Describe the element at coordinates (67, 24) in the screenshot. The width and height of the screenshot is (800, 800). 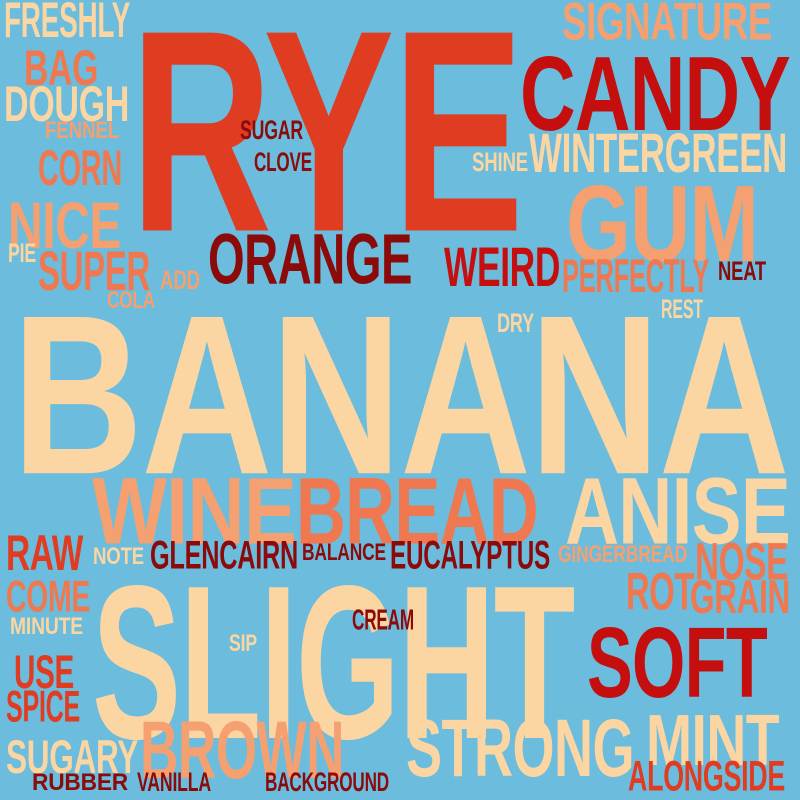
I see `word-freshly: FRESHLY` at that location.